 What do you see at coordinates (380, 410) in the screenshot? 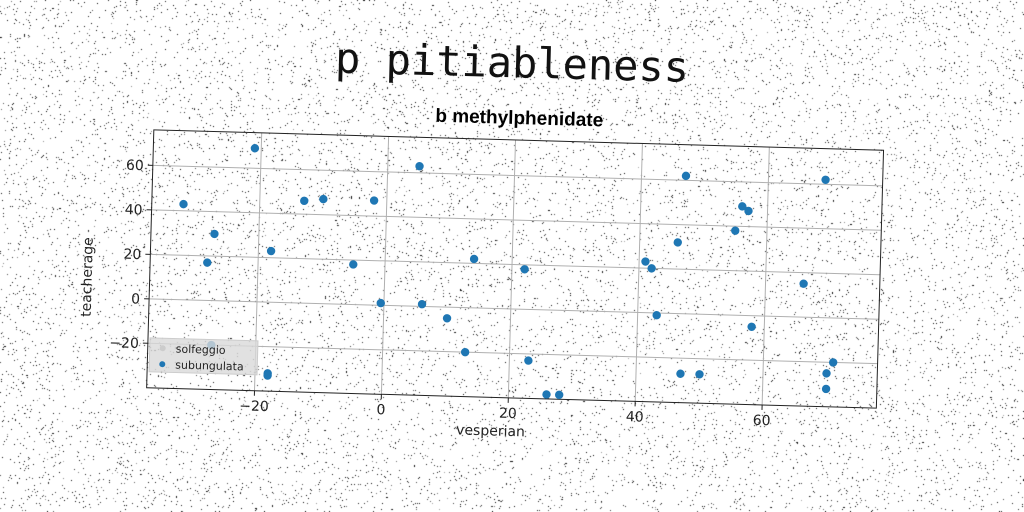
I see `x-tick-label: 0` at bounding box center [380, 410].